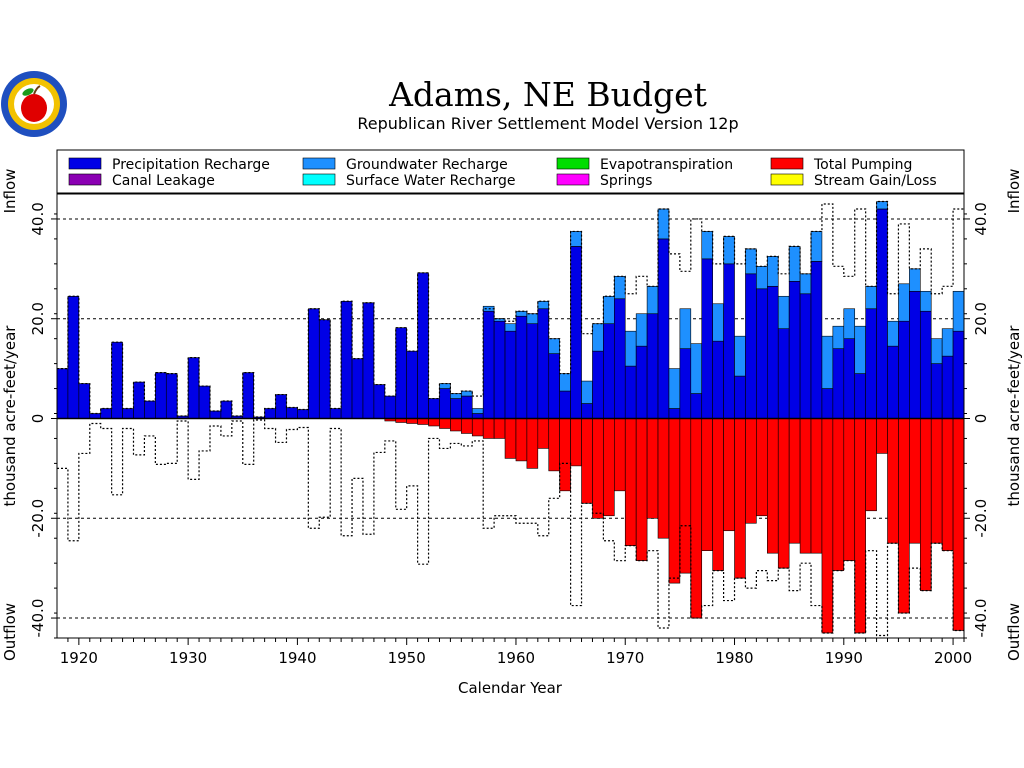 This screenshot has height=768, width=1024. What do you see at coordinates (38, 218) in the screenshot?
I see `y-tick-label-left: 40.0` at bounding box center [38, 218].